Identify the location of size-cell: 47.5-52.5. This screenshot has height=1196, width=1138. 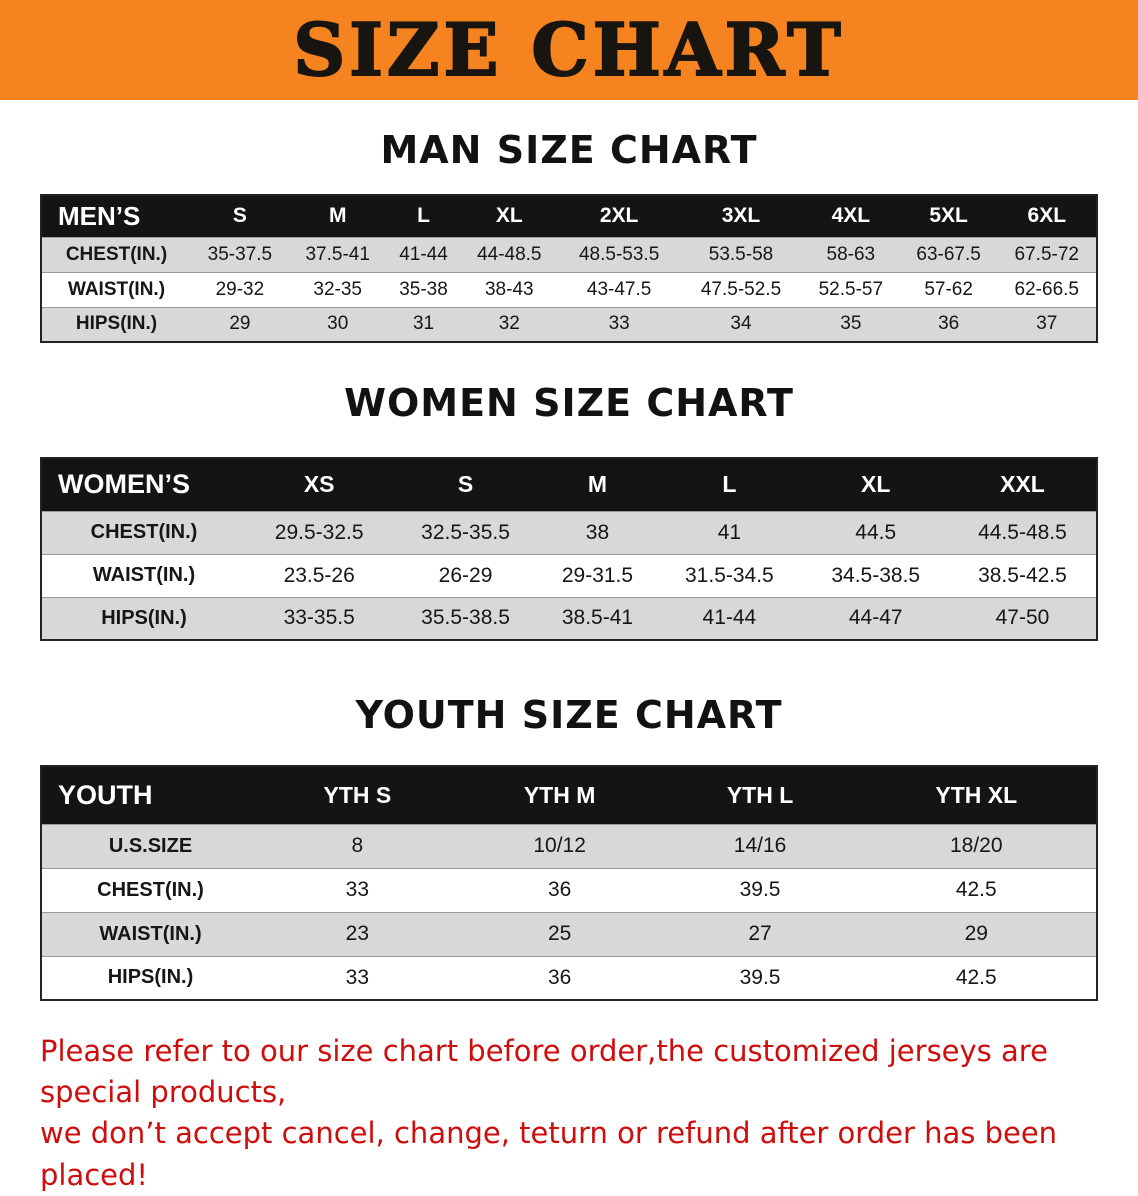
(741, 289).